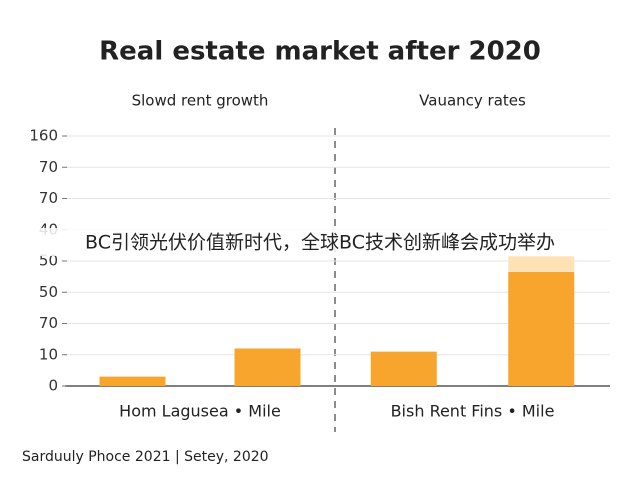 Image resolution: width=640 pixels, height=480 pixels. Describe the element at coordinates (472, 101) in the screenshot. I see `panel-subtitle: Vauancy rates` at that location.